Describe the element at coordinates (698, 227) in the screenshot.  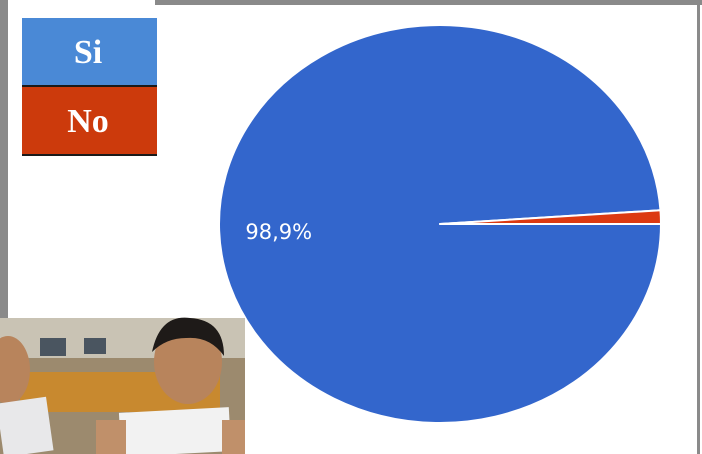
I see `right-frame` at that location.